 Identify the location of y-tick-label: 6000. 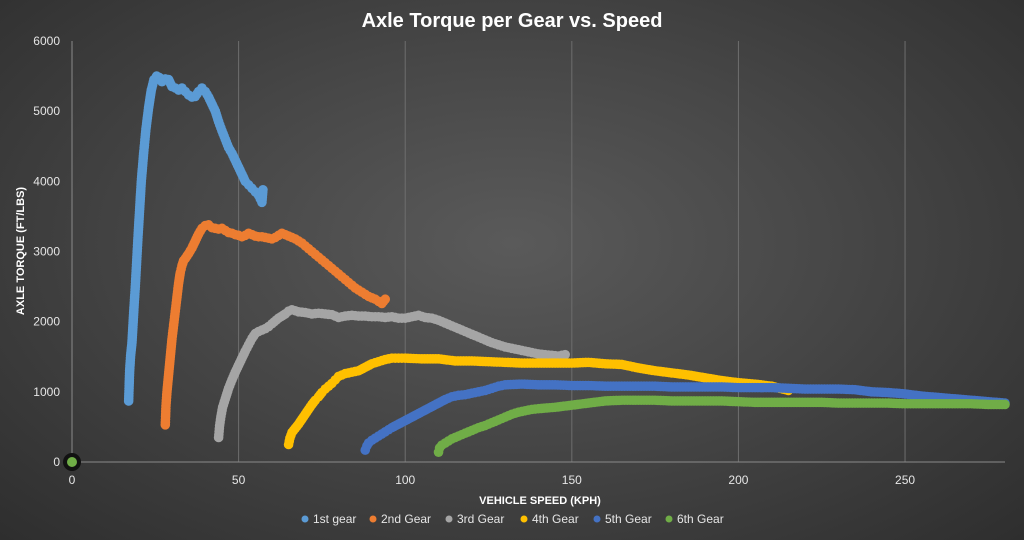
(46, 41).